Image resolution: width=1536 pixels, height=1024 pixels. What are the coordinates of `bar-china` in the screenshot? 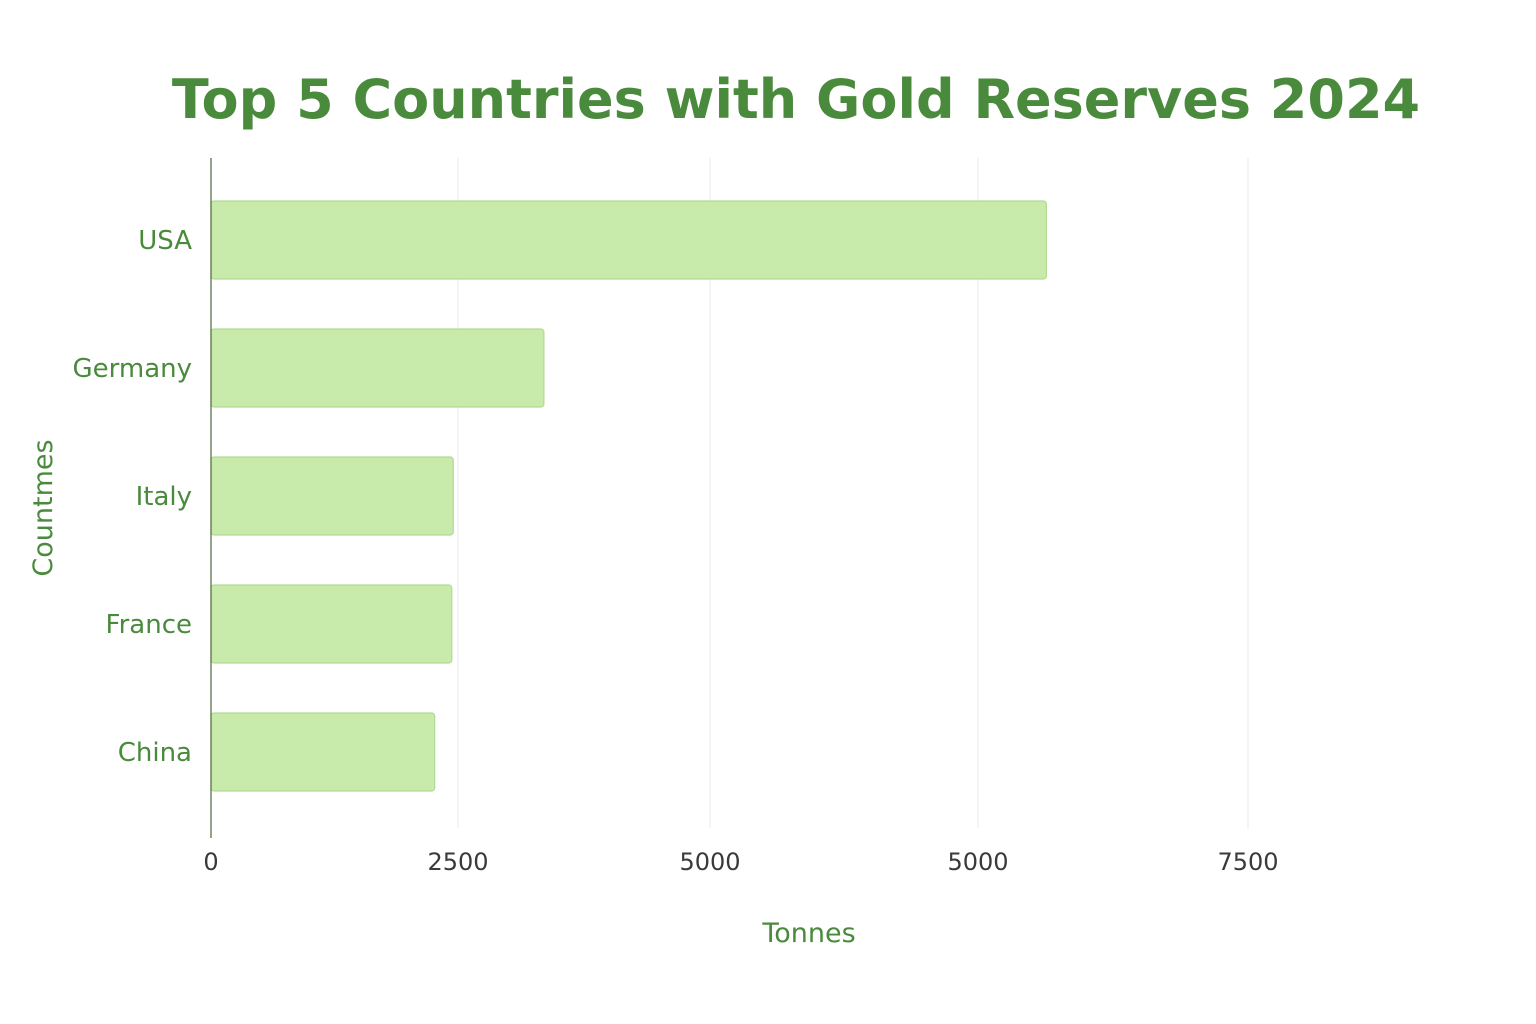 It's located at (323, 752).